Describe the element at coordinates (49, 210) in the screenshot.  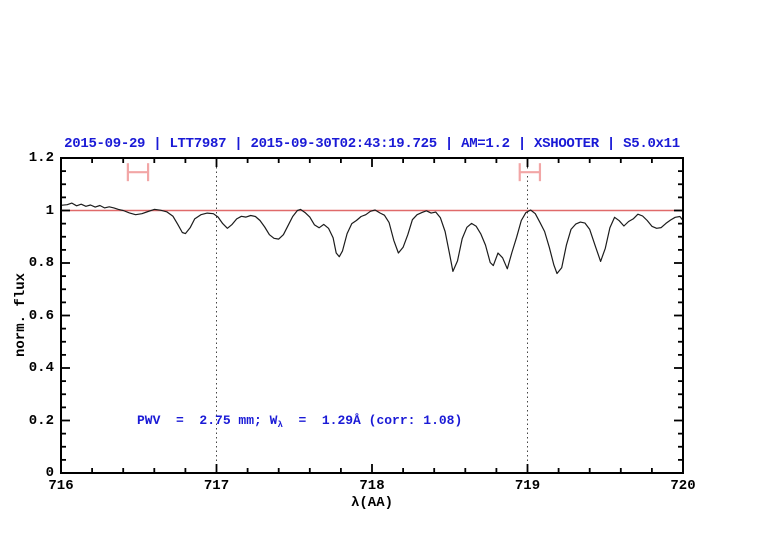
I see `y-tick-label: 1` at that location.